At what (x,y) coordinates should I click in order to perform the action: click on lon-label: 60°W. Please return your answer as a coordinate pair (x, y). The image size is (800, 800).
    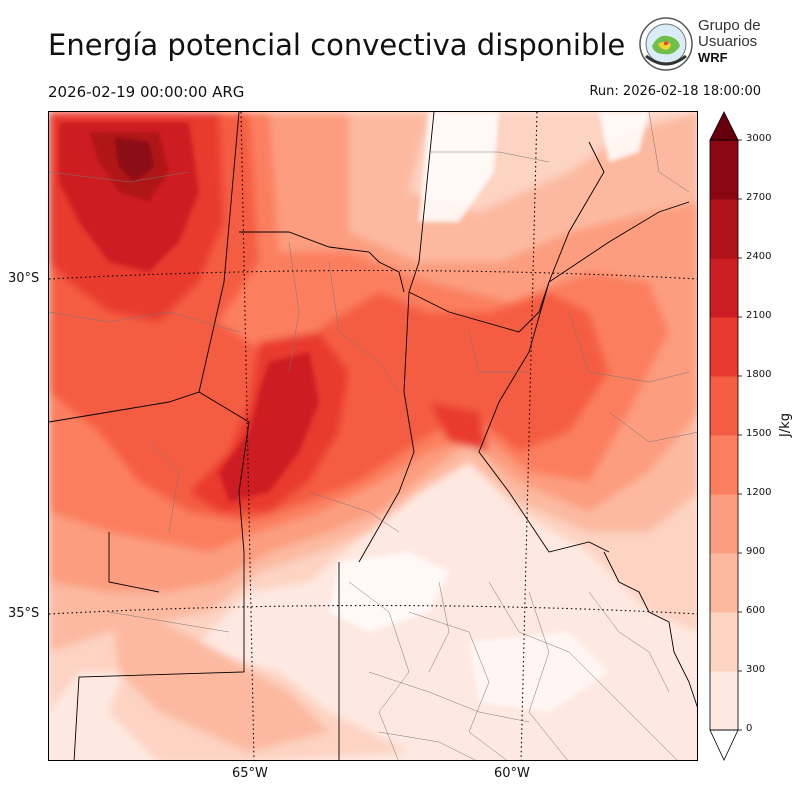
    Looking at the image, I should click on (512, 773).